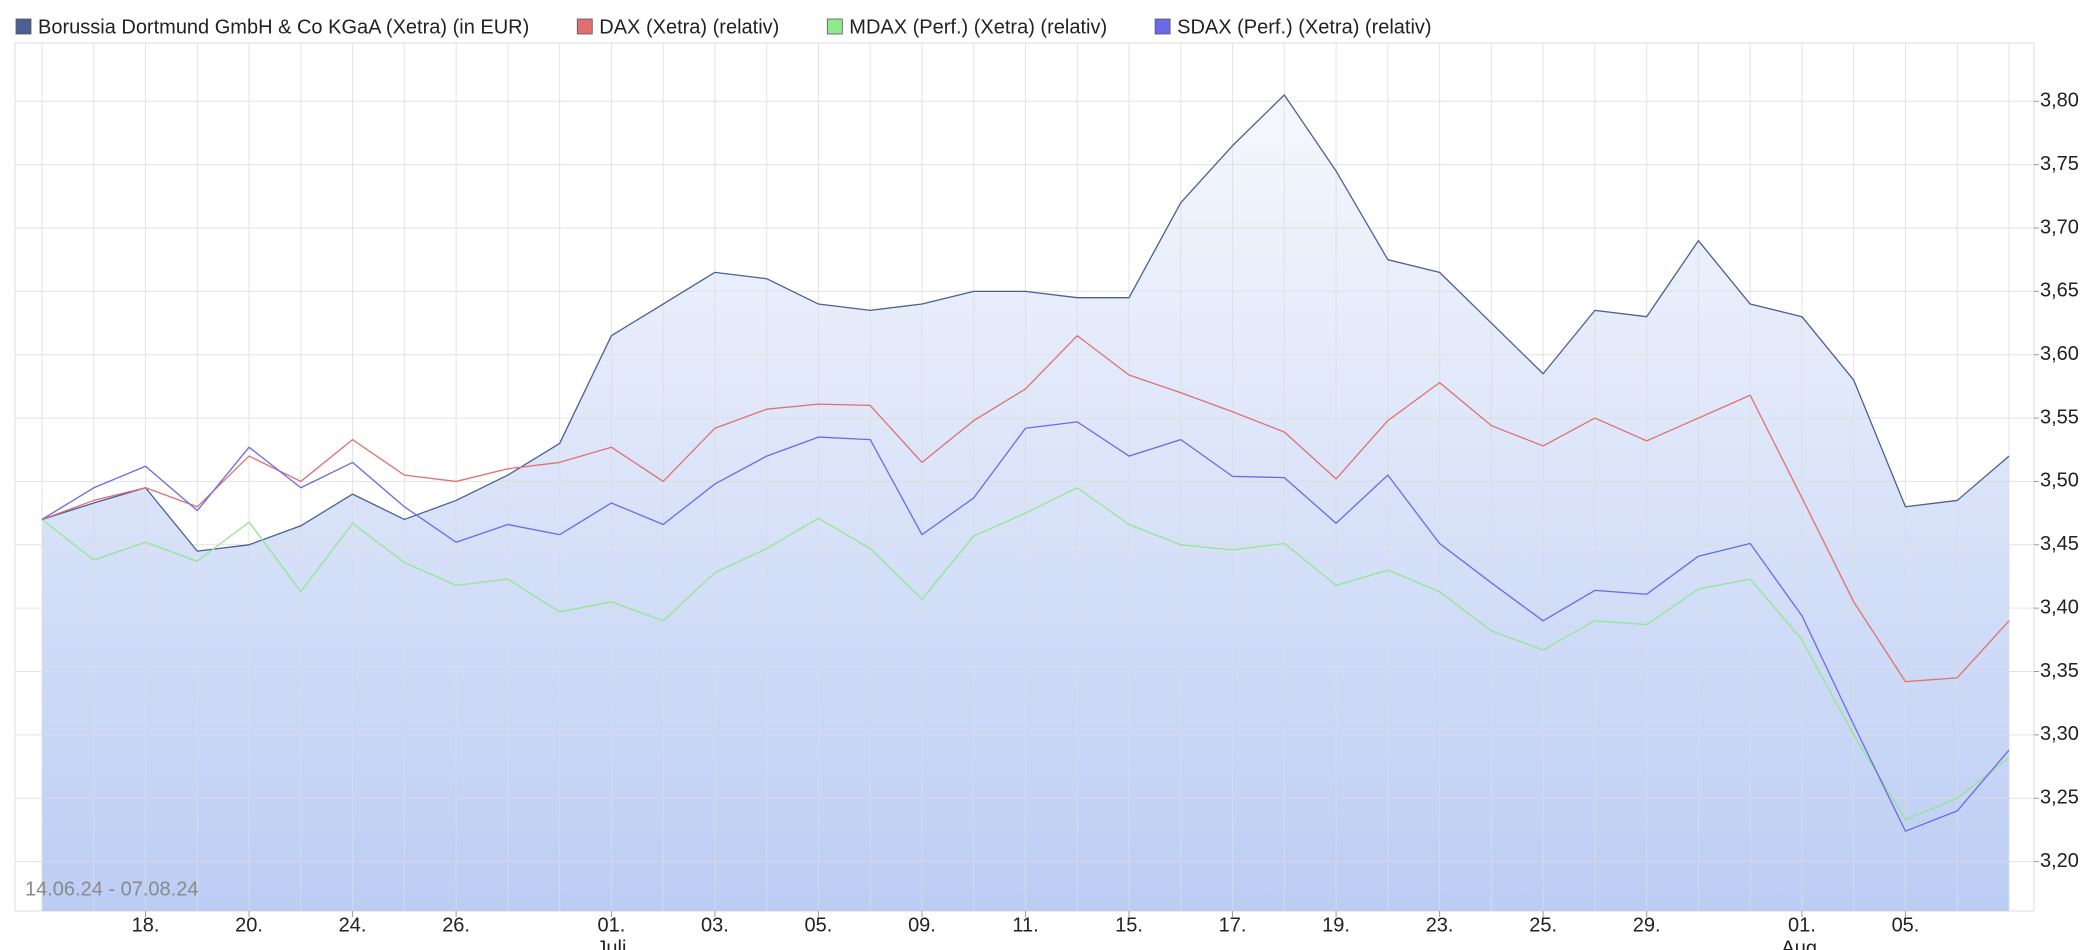 The height and width of the screenshot is (950, 2098). What do you see at coordinates (2059, 861) in the screenshot?
I see `y-tick-label: 3,20` at bounding box center [2059, 861].